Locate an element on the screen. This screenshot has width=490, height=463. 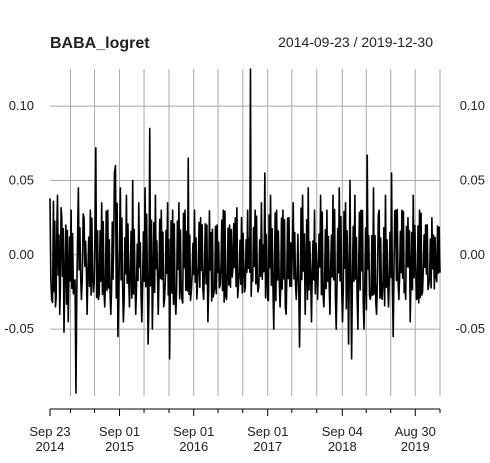
y-tick-label-left: -0.05 is located at coordinates (19, 328).